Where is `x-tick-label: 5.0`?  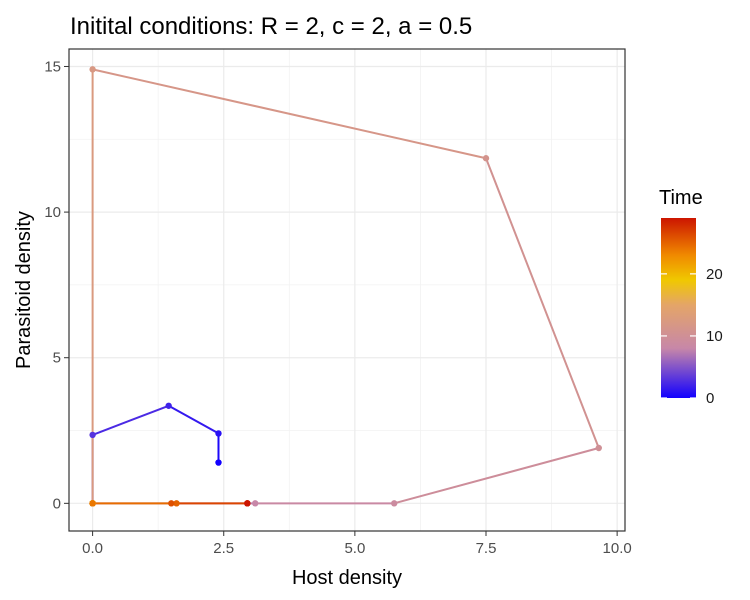 x-tick-label: 5.0 is located at coordinates (354, 548).